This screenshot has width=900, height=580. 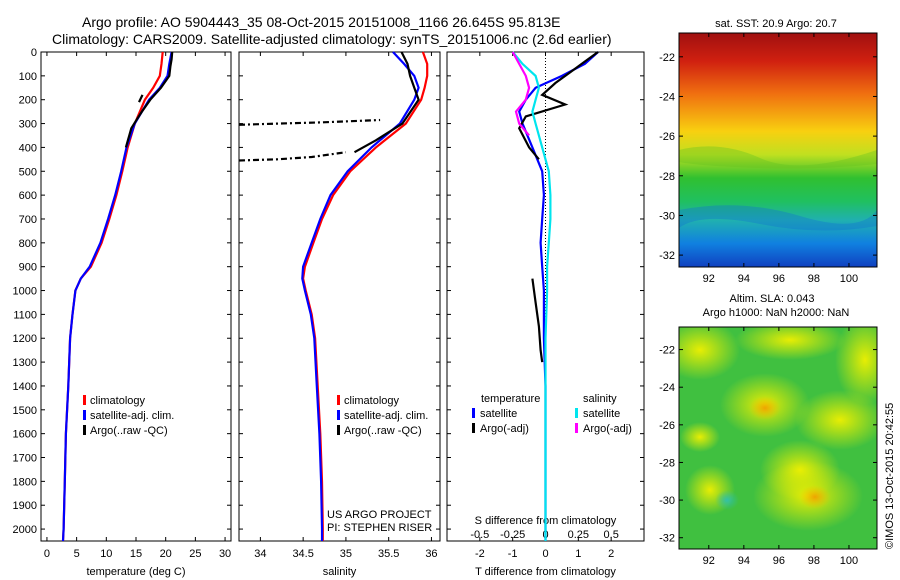 What do you see at coordinates (25, 506) in the screenshot?
I see `depth-tick-label: 1900` at bounding box center [25, 506].